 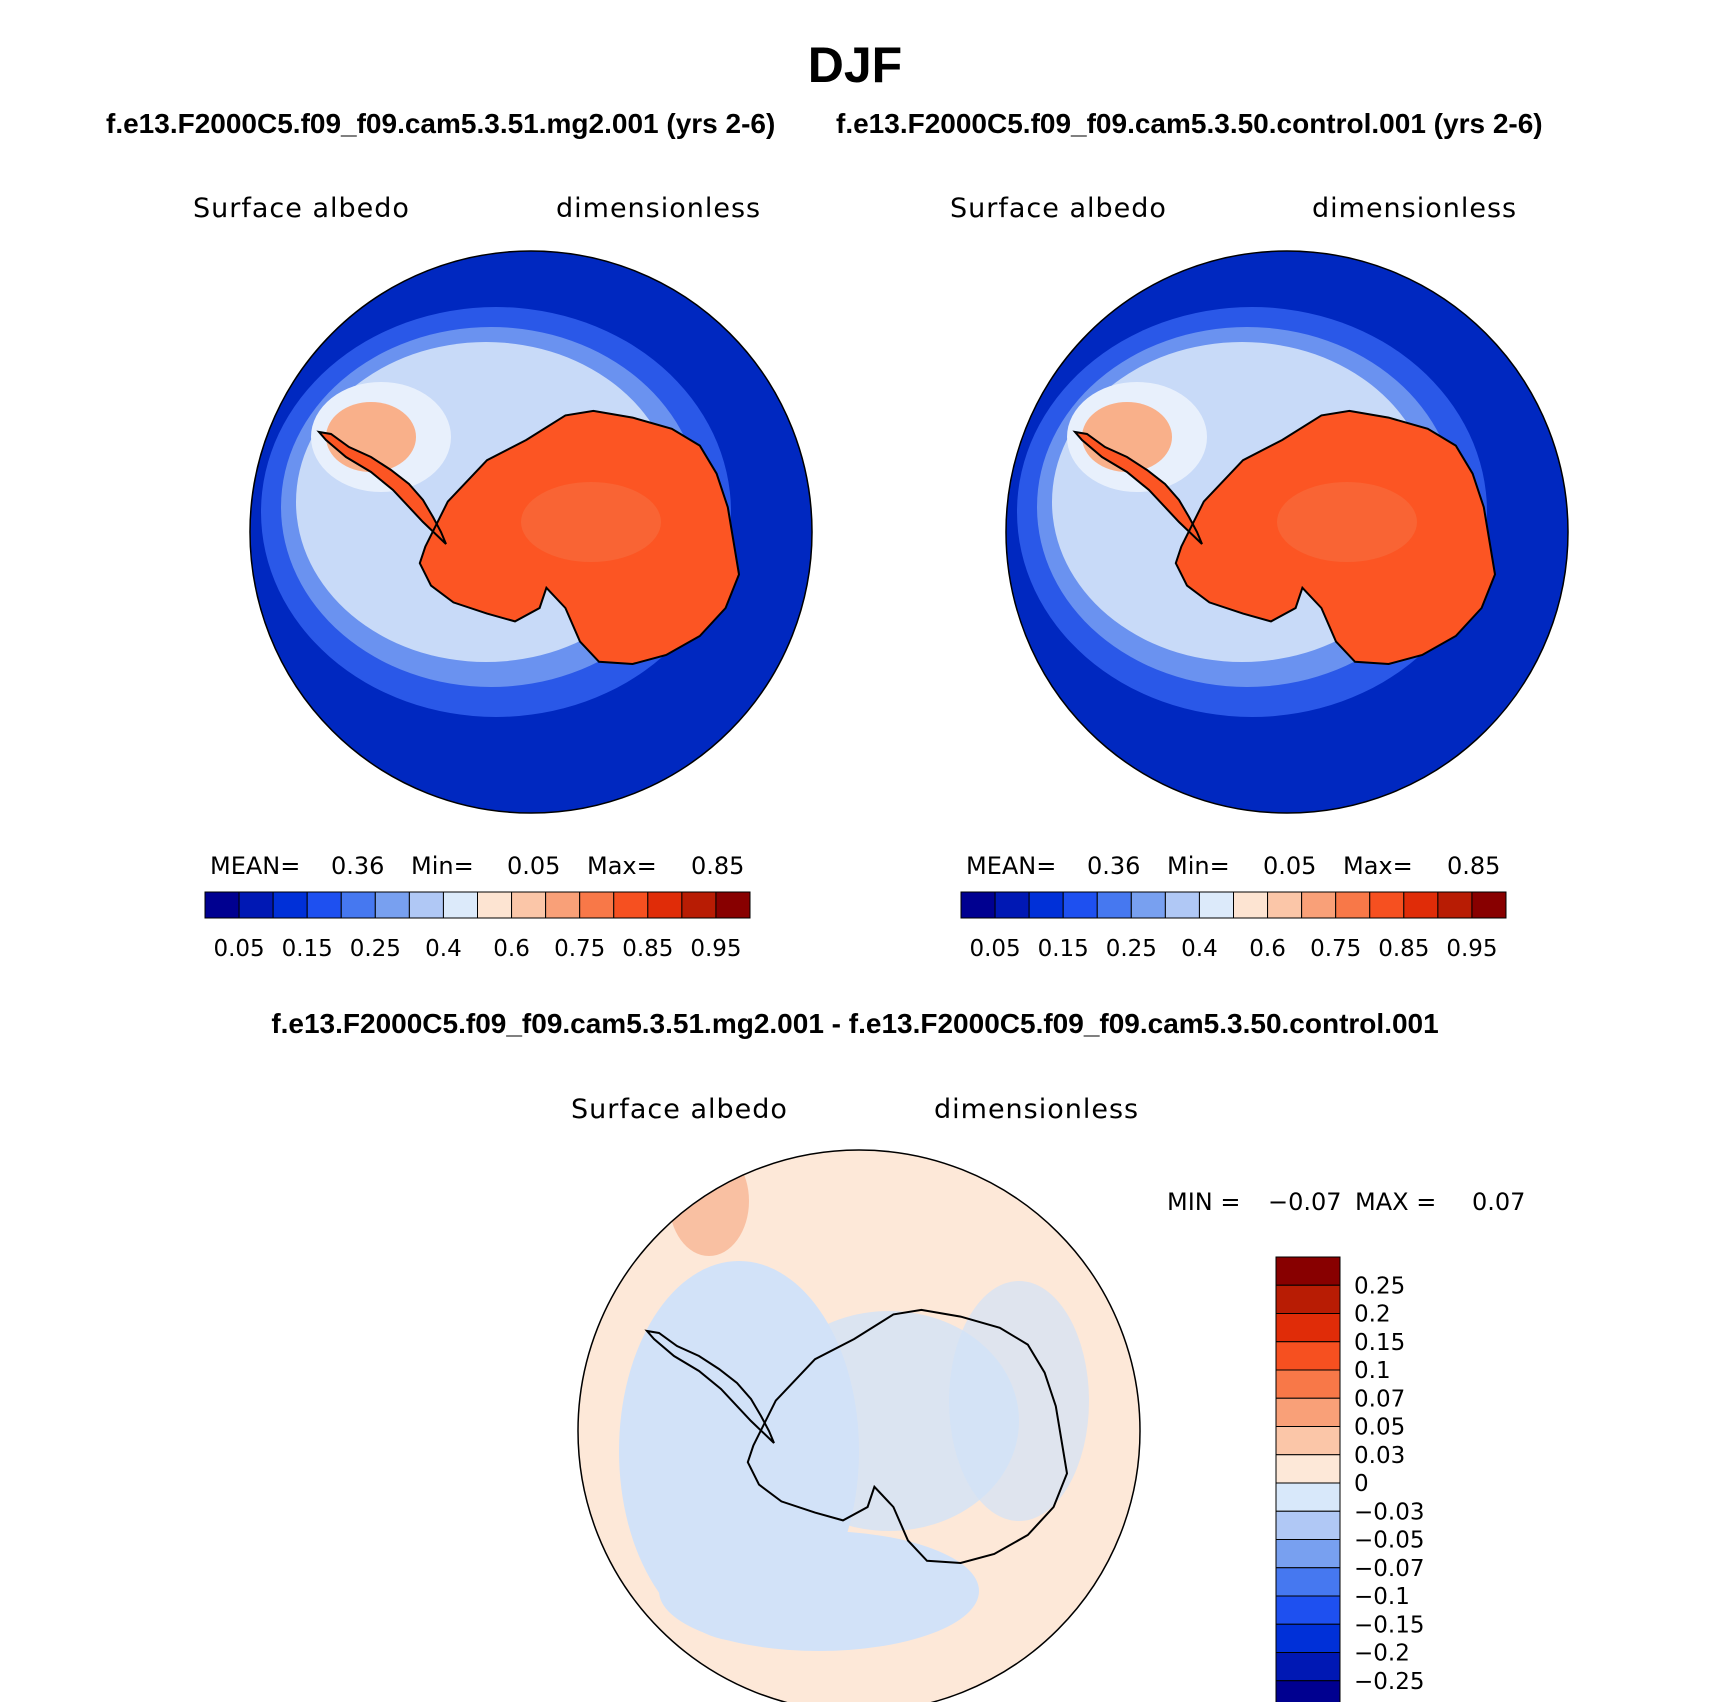 I want to click on panel-b-colorbar-tick-label: 0.05, so click(x=994, y=949).